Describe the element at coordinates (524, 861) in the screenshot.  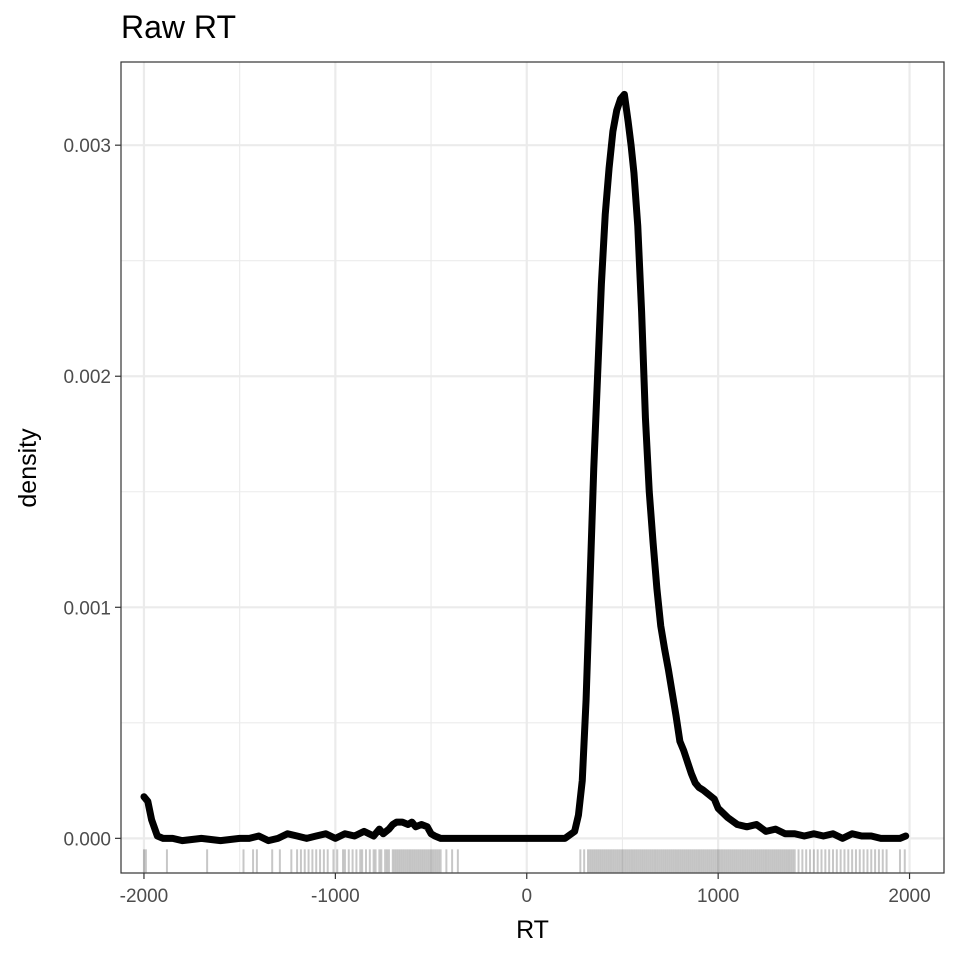
I see `rug-marks` at that location.